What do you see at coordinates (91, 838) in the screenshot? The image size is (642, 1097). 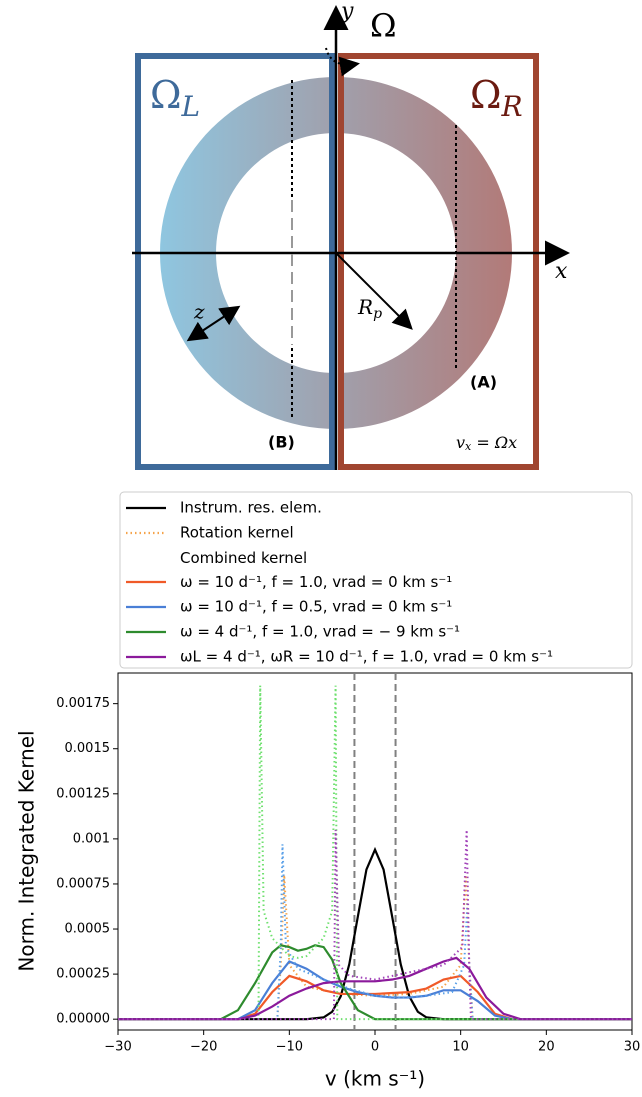 I see `y-tick-label: 0.001` at bounding box center [91, 838].